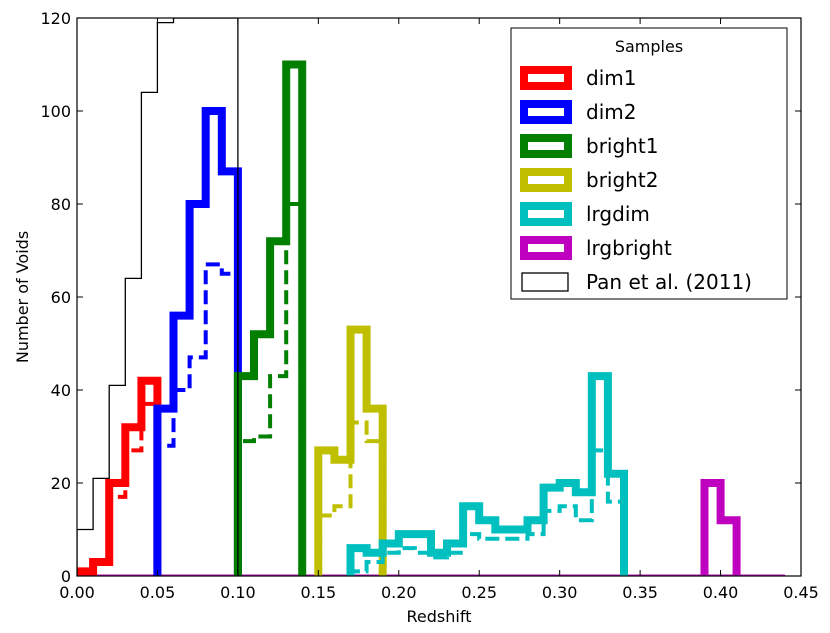  I want to click on pan-et-al-2011-legend-swatch, so click(545, 282).